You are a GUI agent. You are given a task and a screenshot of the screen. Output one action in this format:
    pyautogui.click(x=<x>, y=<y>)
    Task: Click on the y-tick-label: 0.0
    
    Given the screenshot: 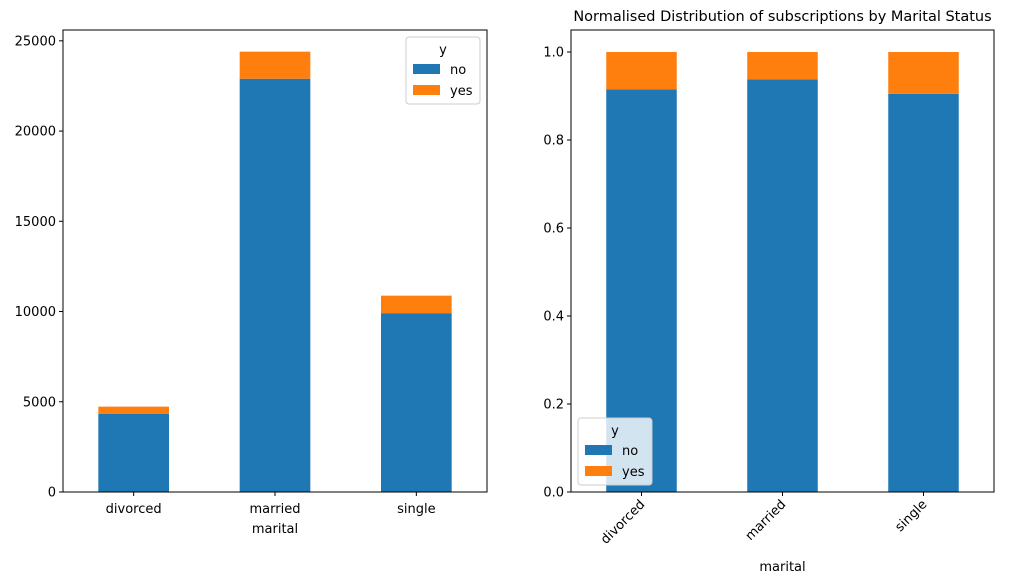 What is the action you would take?
    pyautogui.click(x=553, y=493)
    